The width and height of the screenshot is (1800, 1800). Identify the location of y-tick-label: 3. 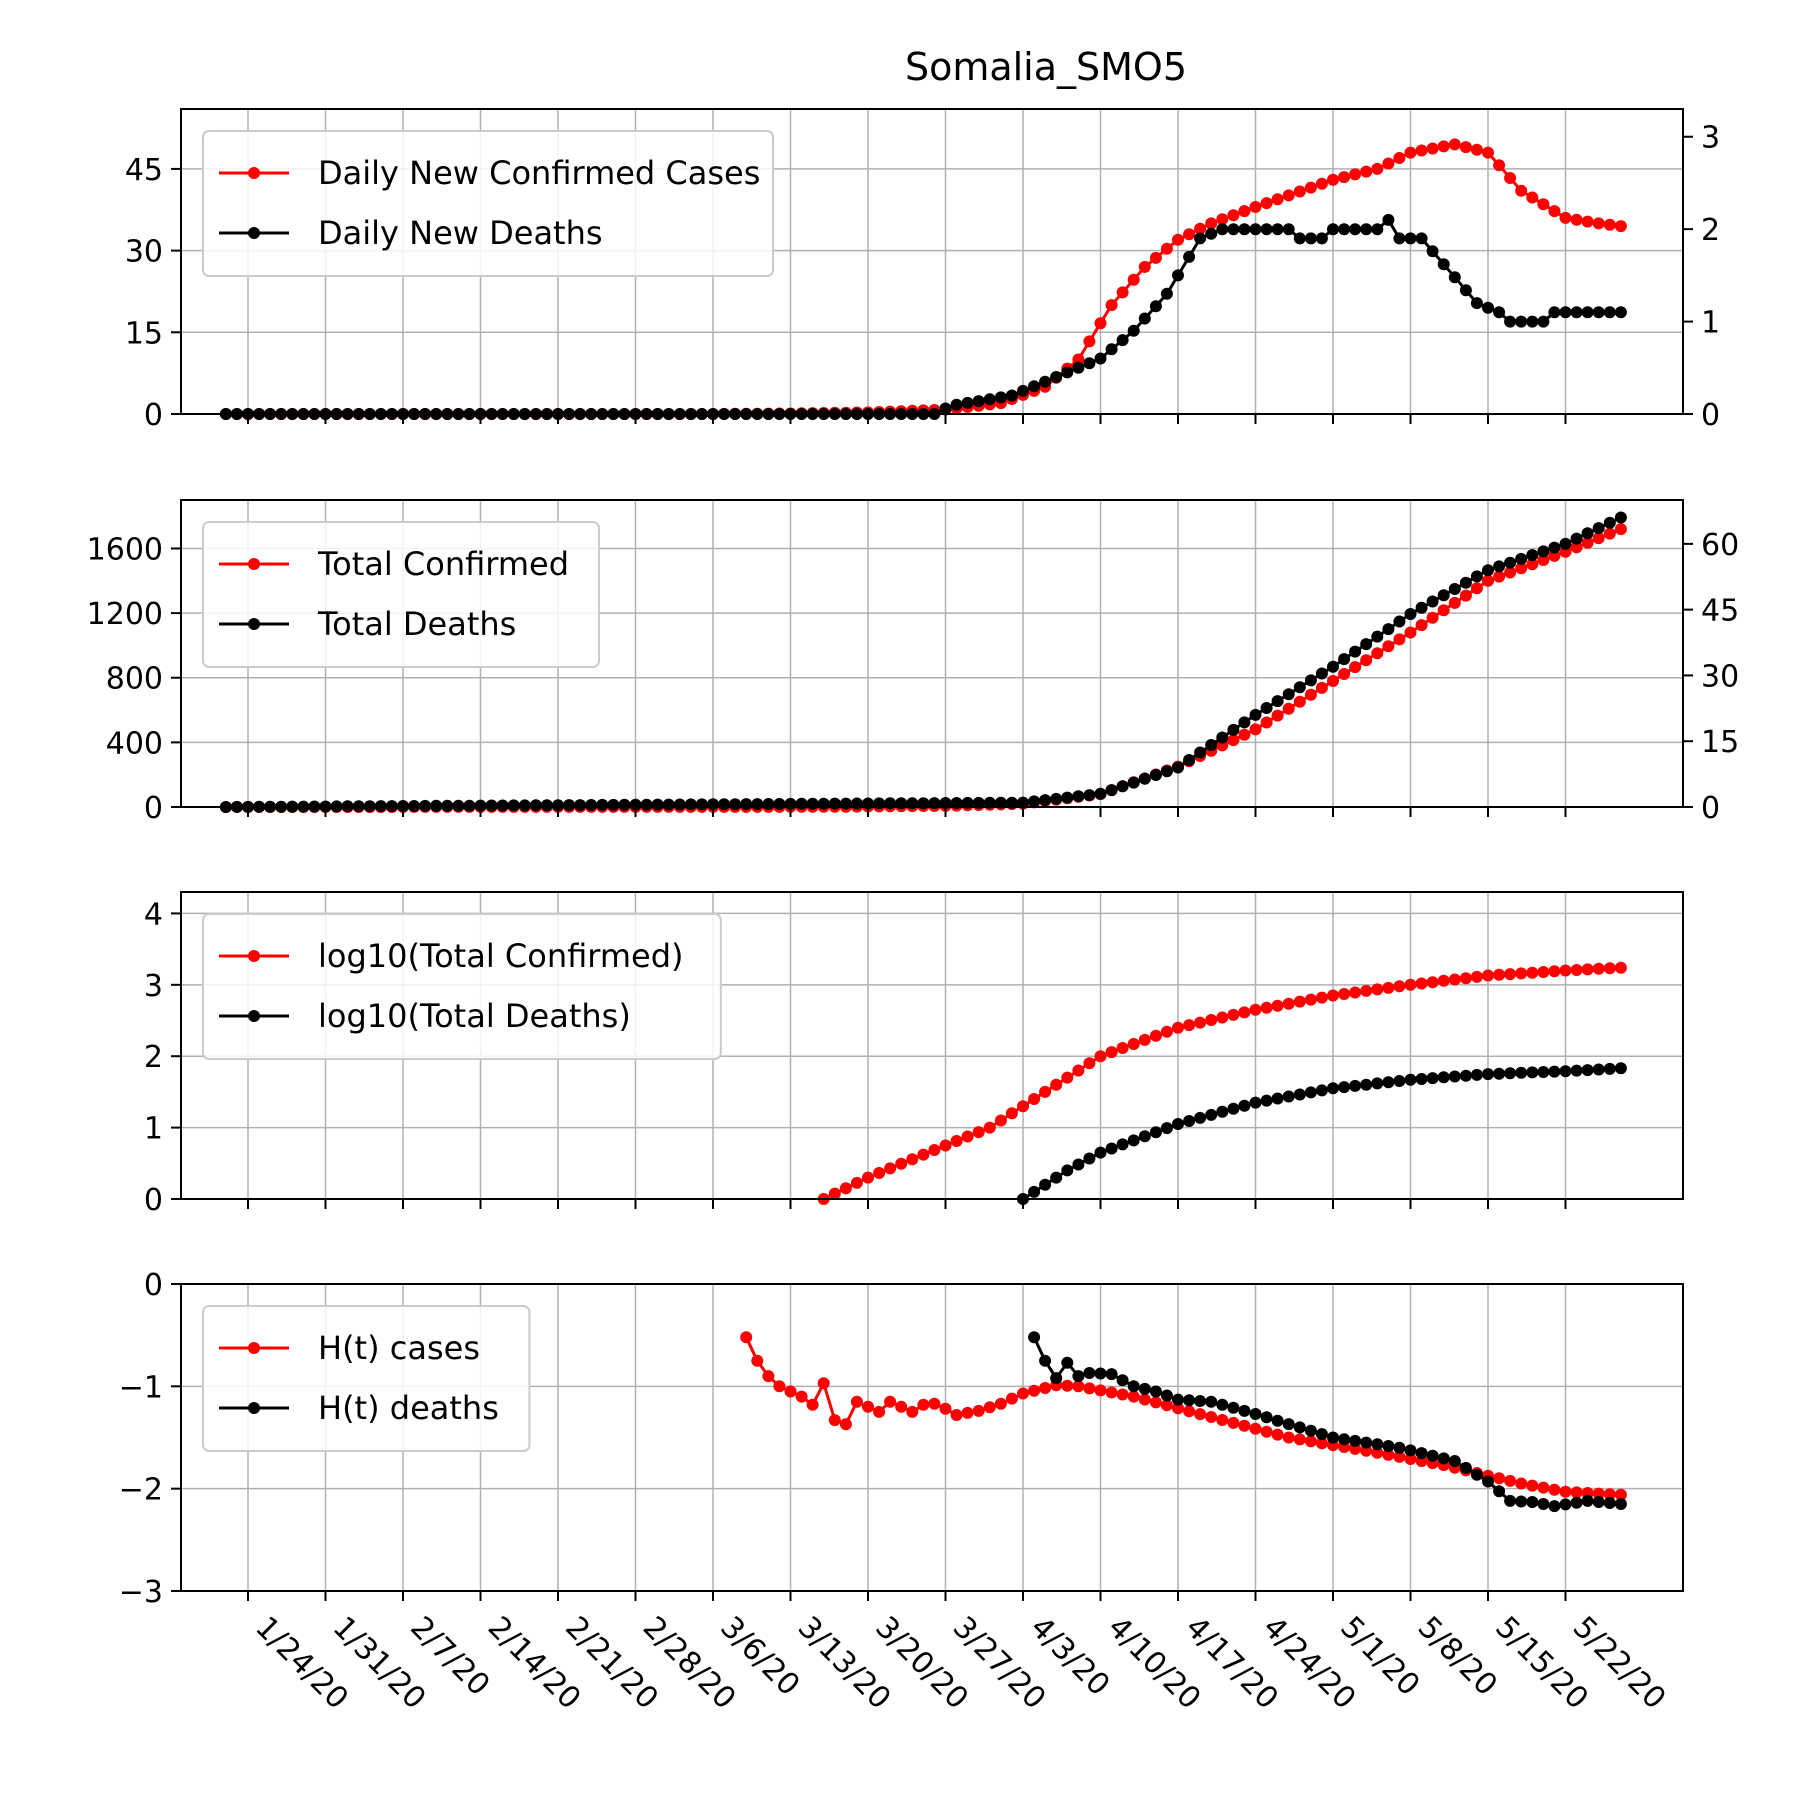
(153, 986).